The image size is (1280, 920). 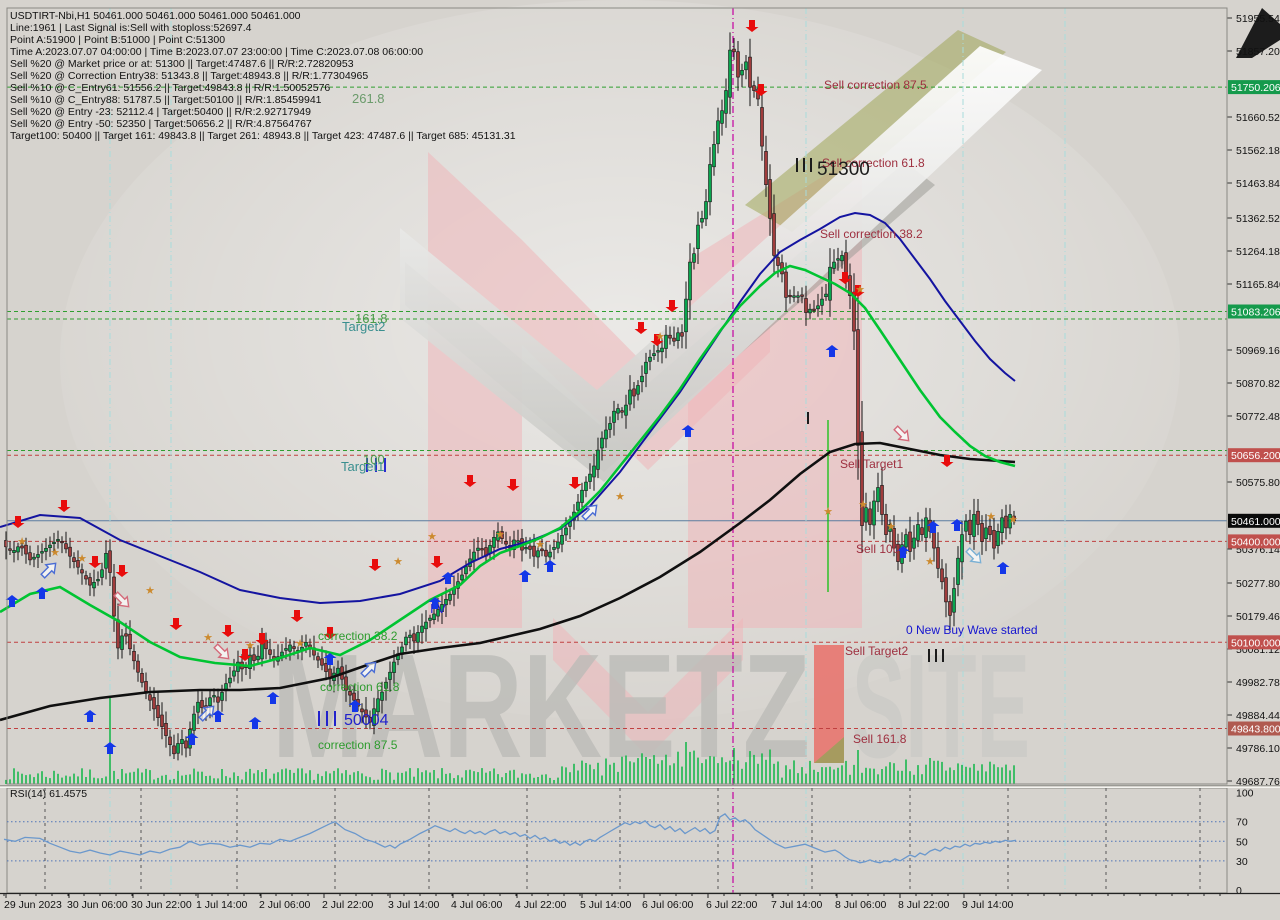 I want to click on price-axis-label: 49982.780, so click(x=1258, y=683).